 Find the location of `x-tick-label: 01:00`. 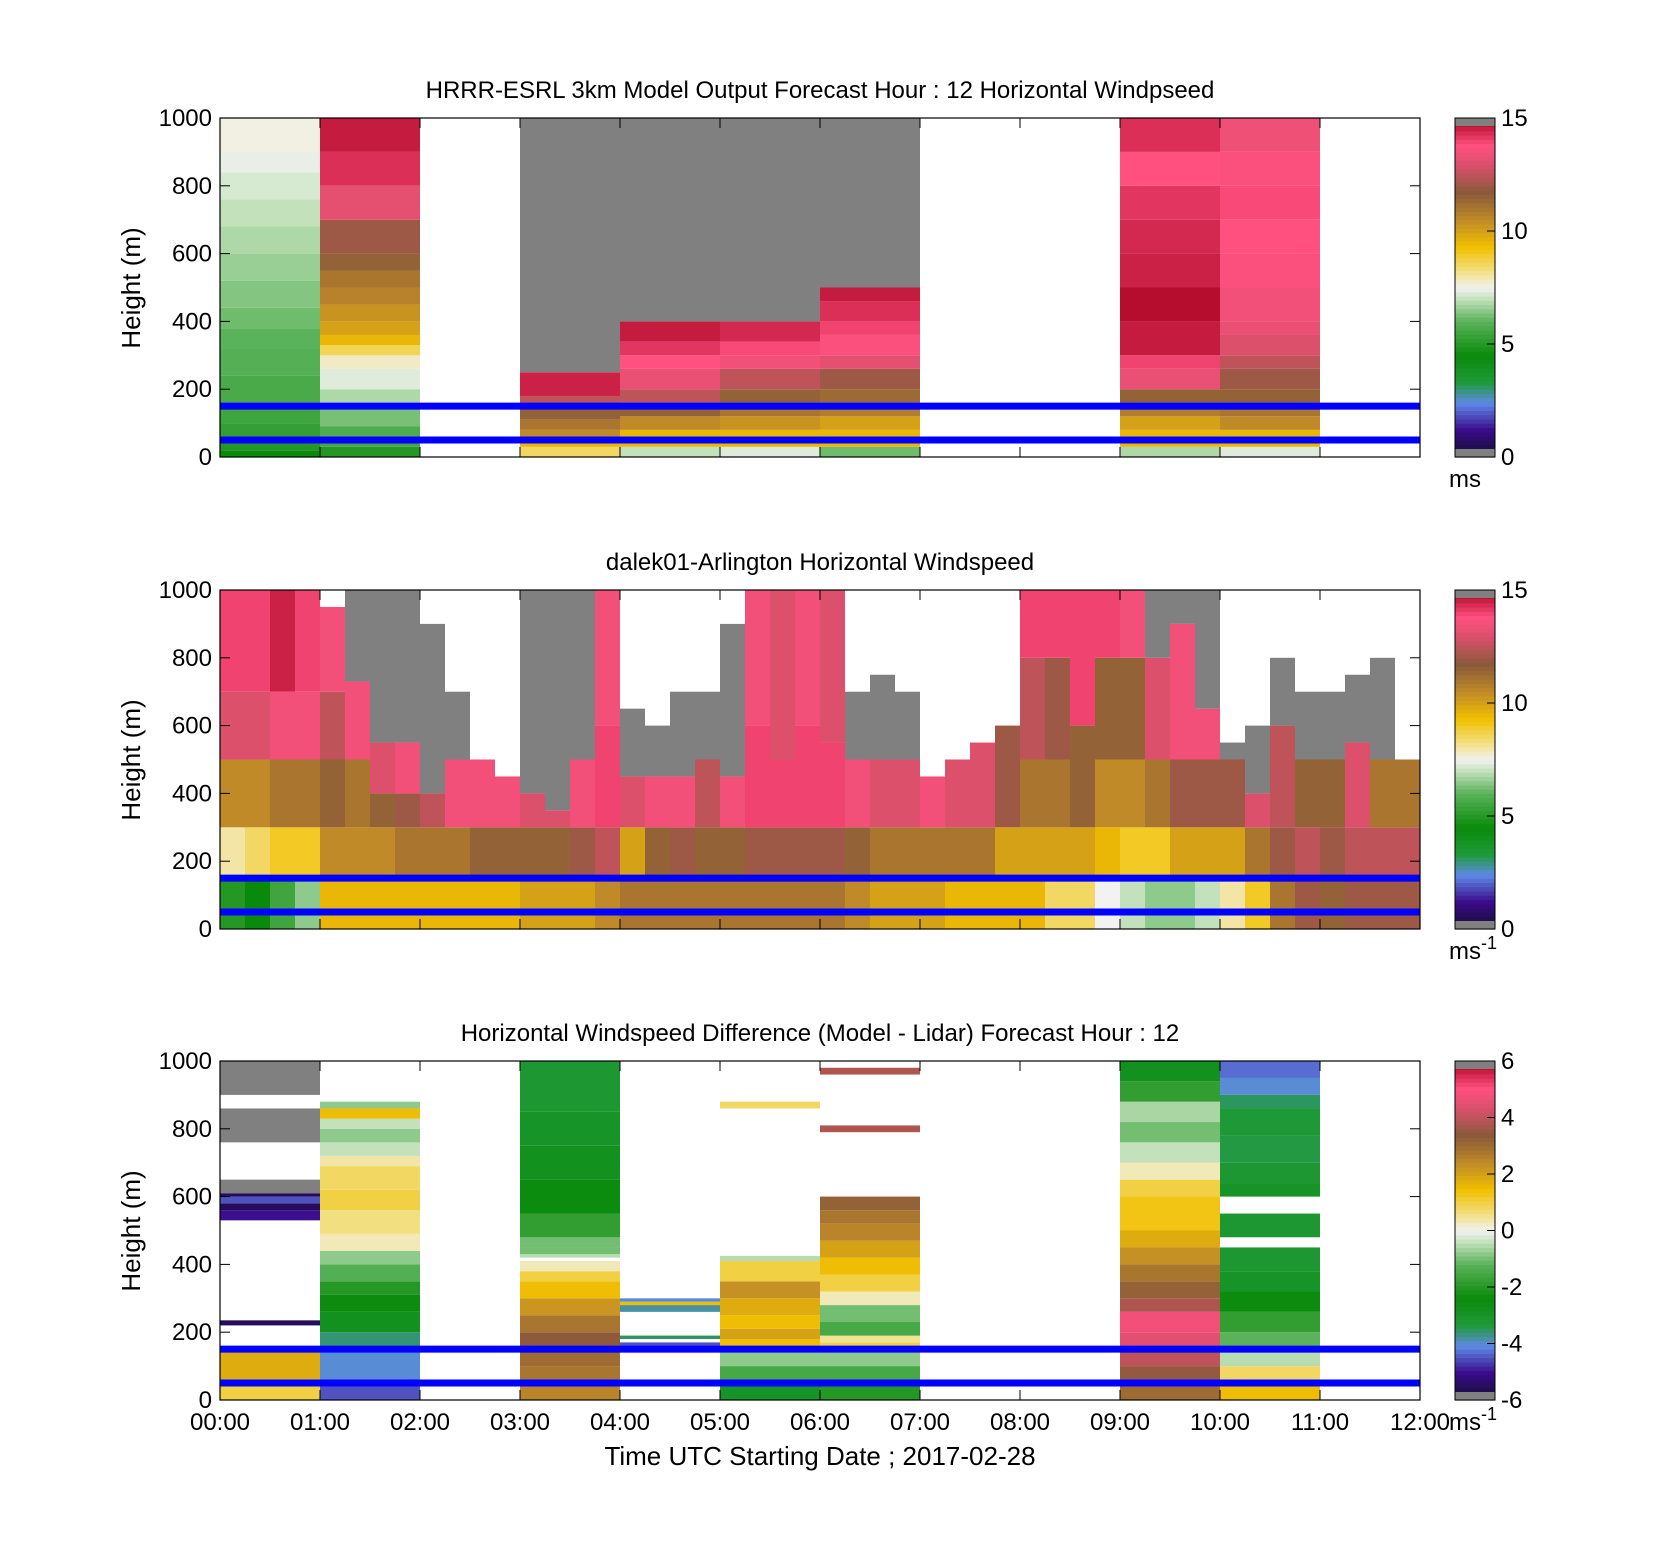

x-tick-label: 01:00 is located at coordinates (320, 1422).